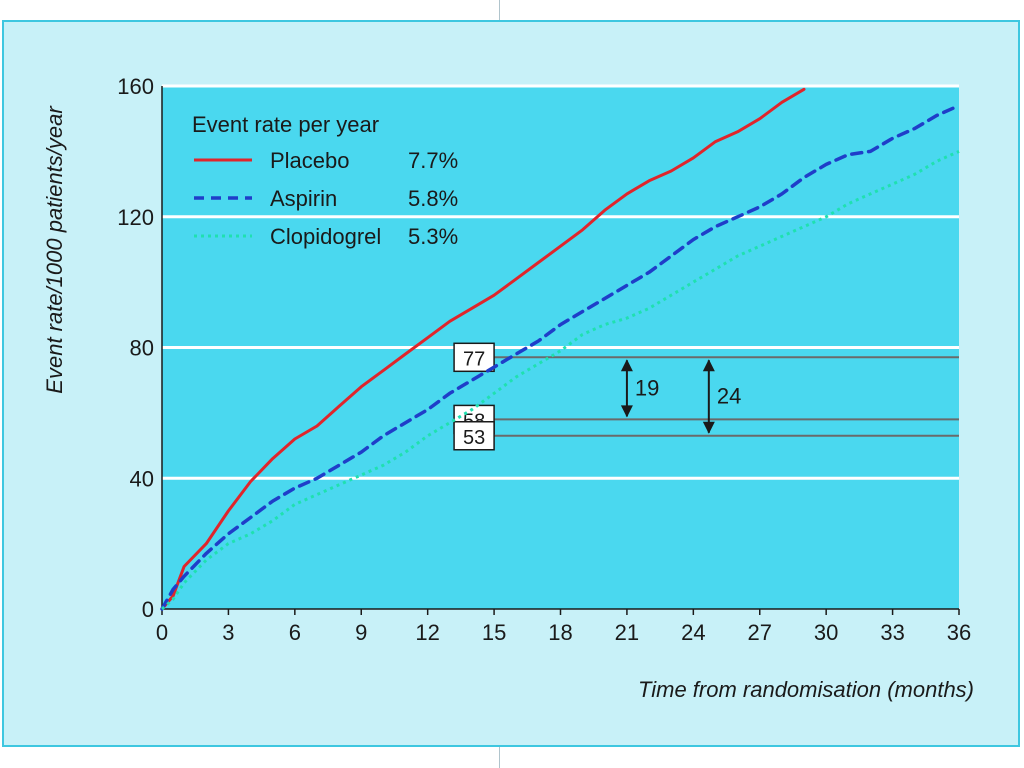 This screenshot has width=1024, height=768. I want to click on page-divider-top, so click(499, 10).